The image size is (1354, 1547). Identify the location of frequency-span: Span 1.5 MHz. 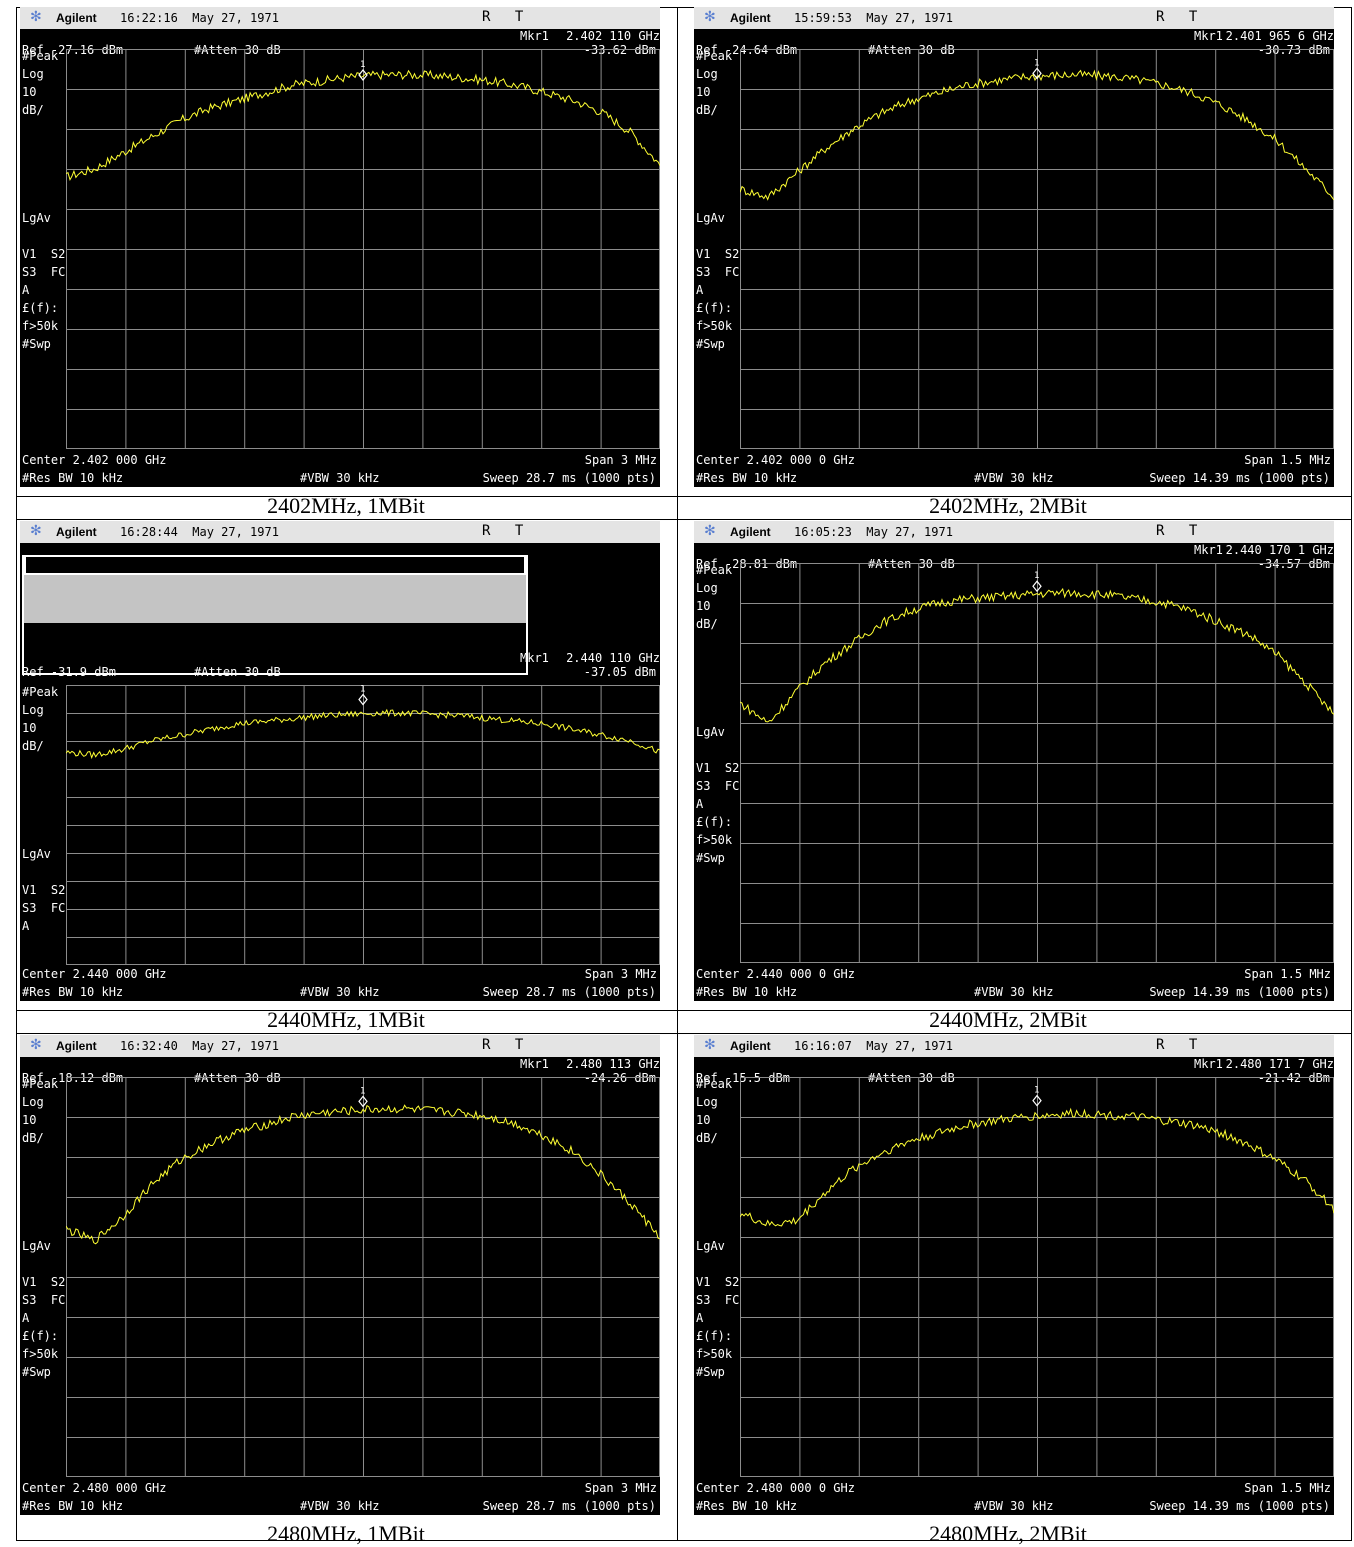
(1287, 1488).